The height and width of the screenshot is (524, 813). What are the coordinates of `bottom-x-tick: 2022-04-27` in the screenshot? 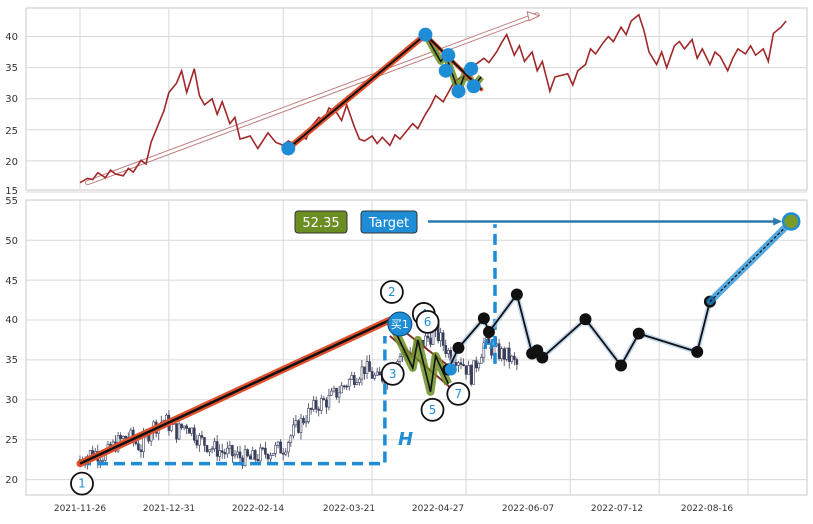 It's located at (438, 509).